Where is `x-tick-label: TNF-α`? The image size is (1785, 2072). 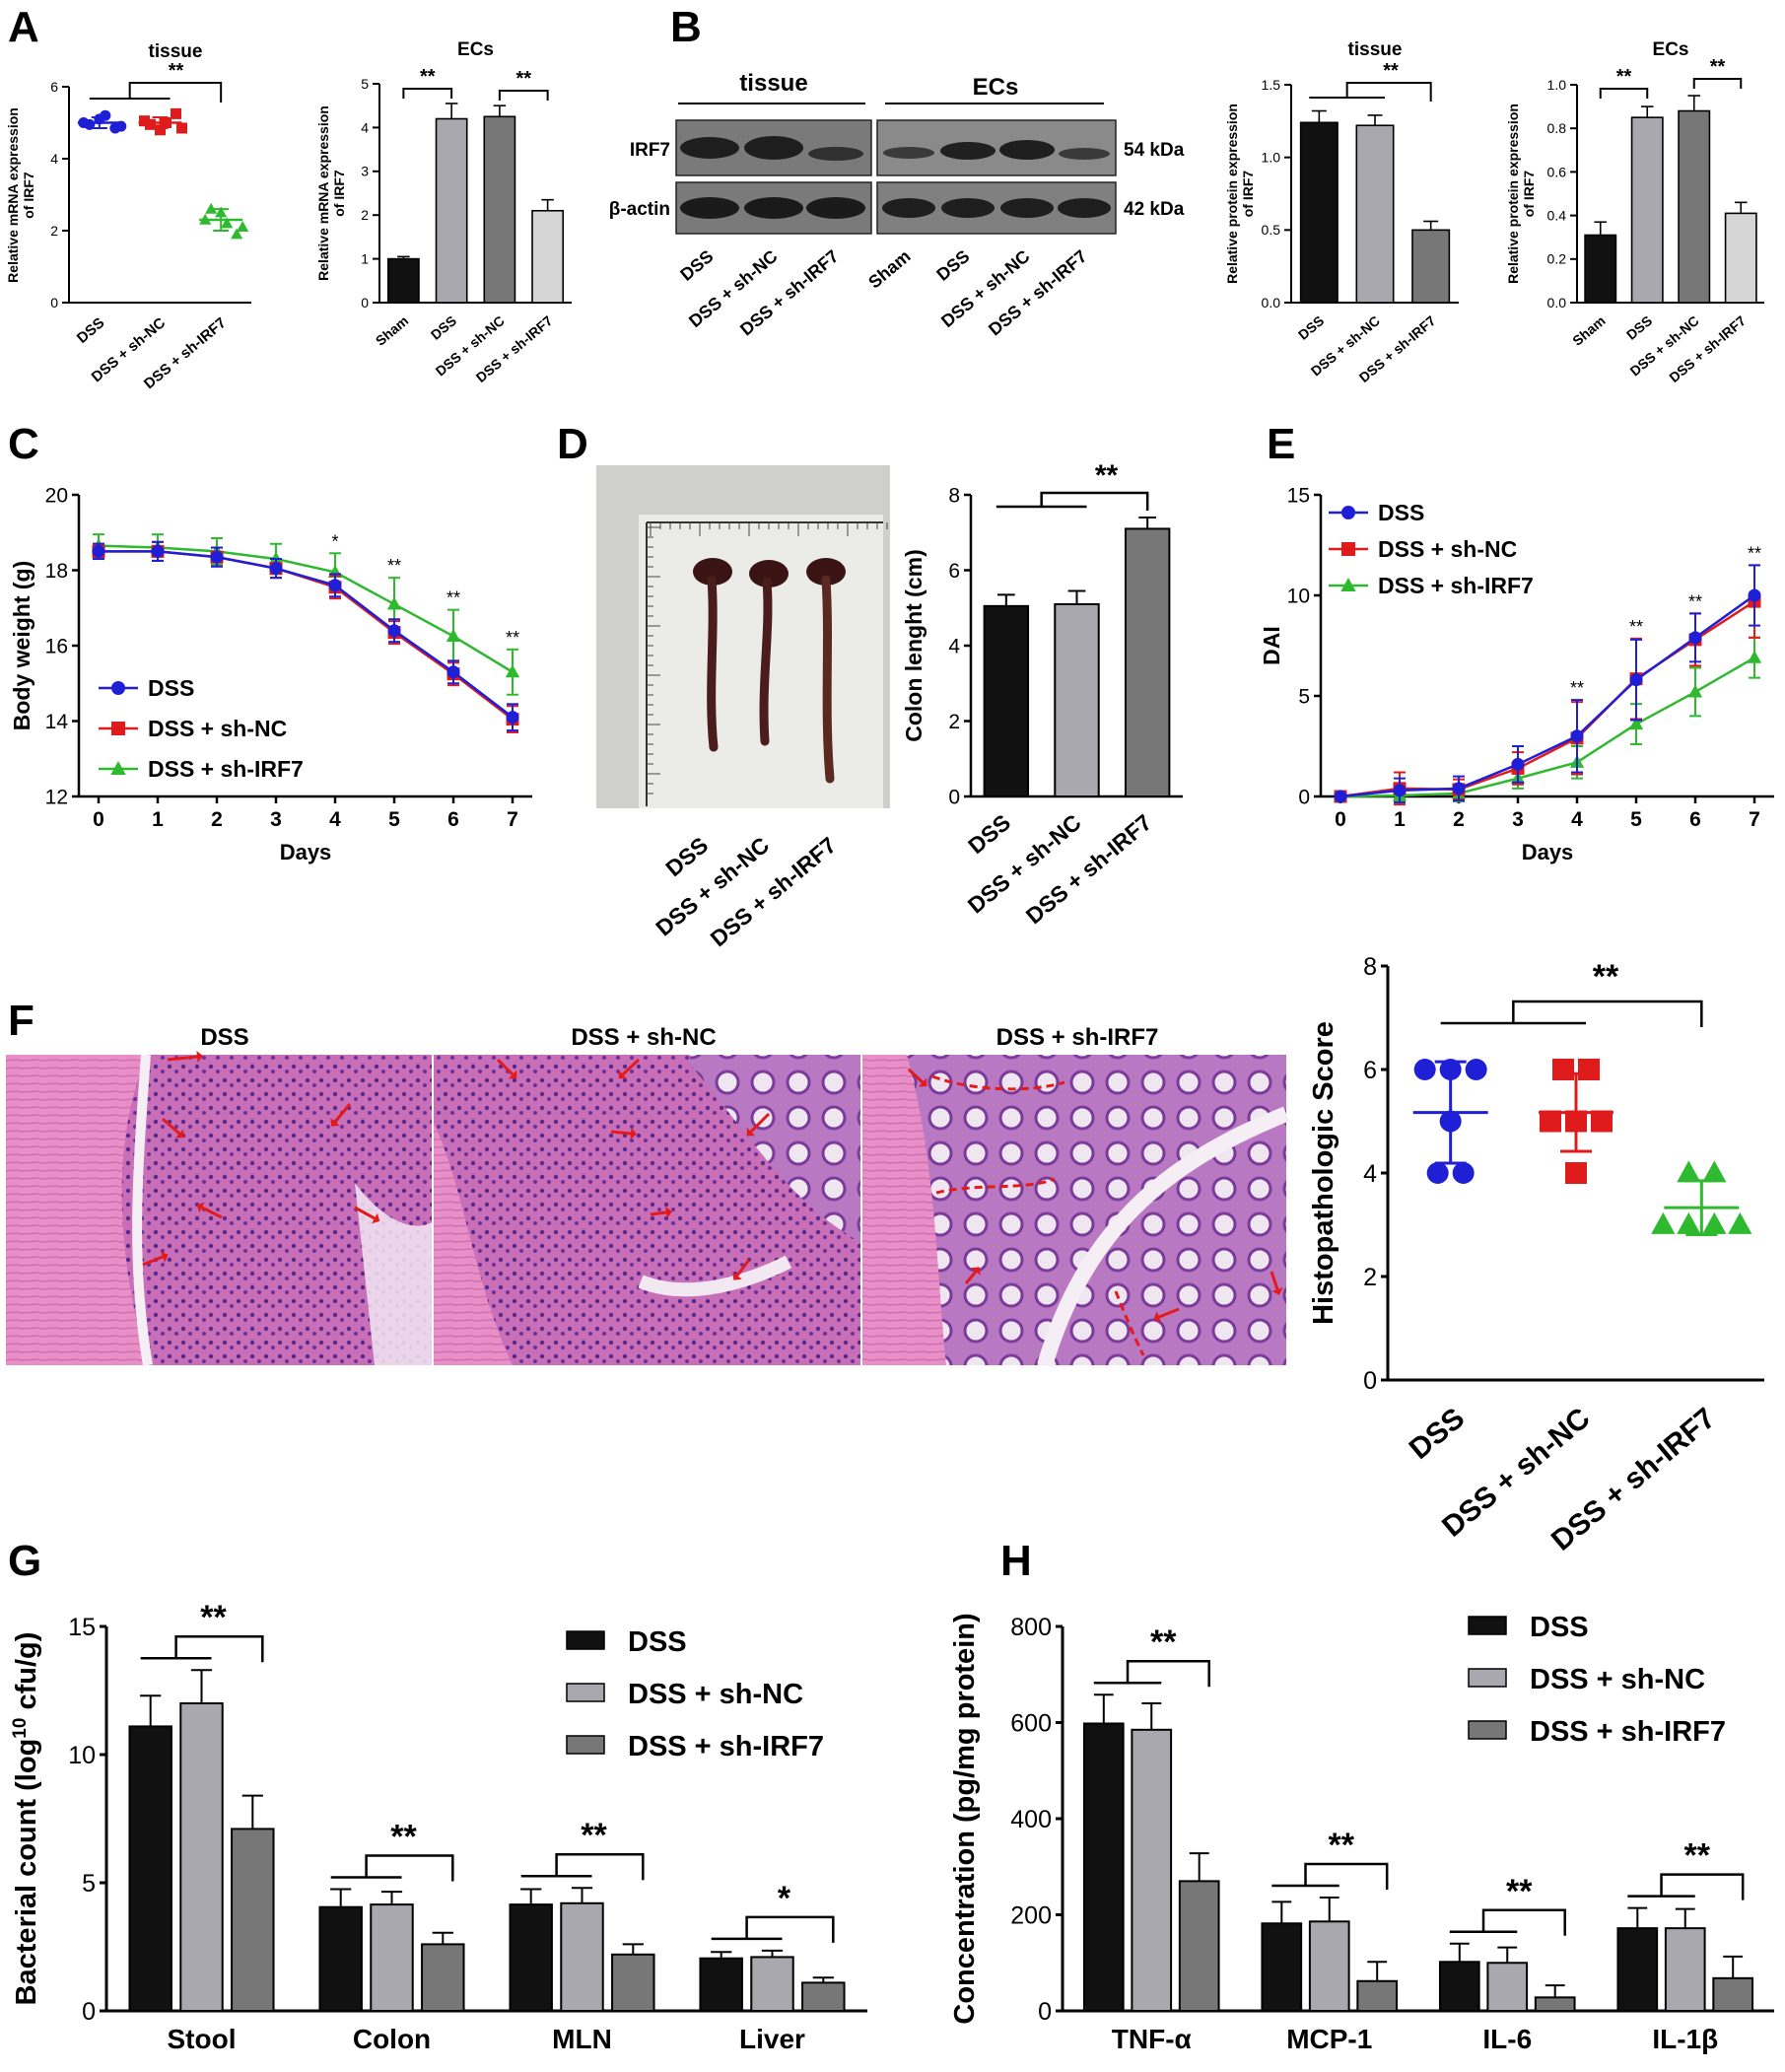 x-tick-label: TNF-α is located at coordinates (1152, 2039).